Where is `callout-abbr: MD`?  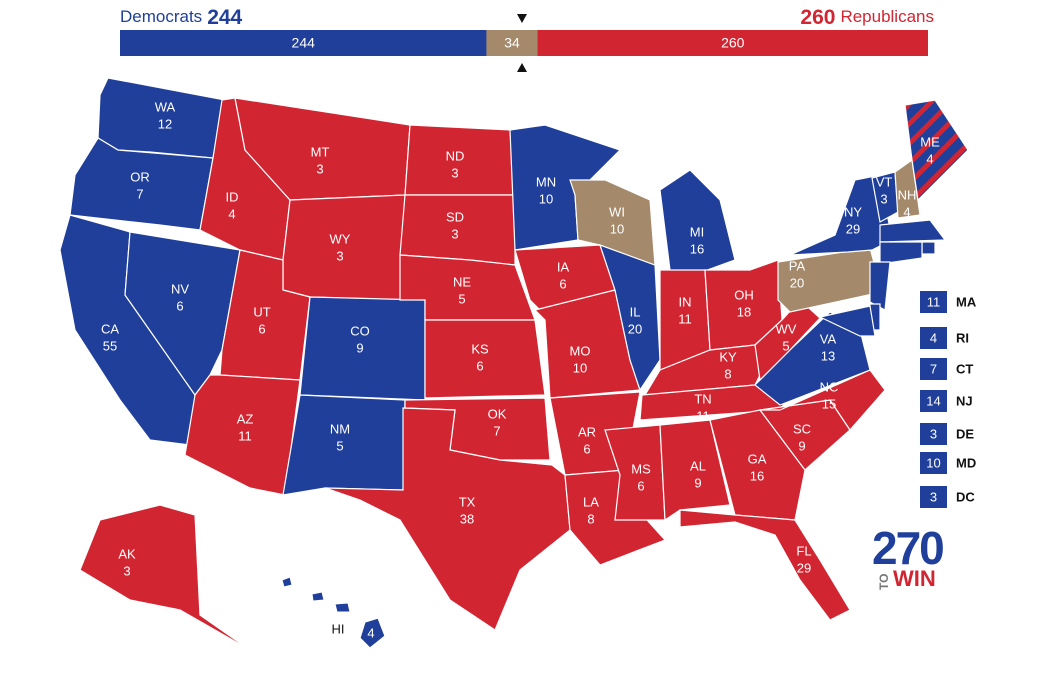
callout-abbr: MD is located at coordinates (966, 462).